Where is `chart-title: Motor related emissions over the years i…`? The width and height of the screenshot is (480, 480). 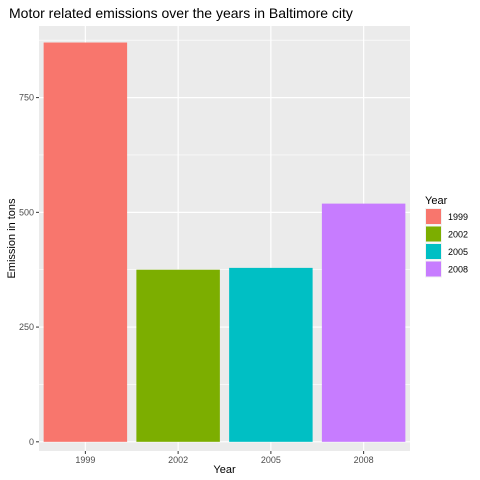 chart-title: Motor related emissions over the years i… is located at coordinates (181, 13).